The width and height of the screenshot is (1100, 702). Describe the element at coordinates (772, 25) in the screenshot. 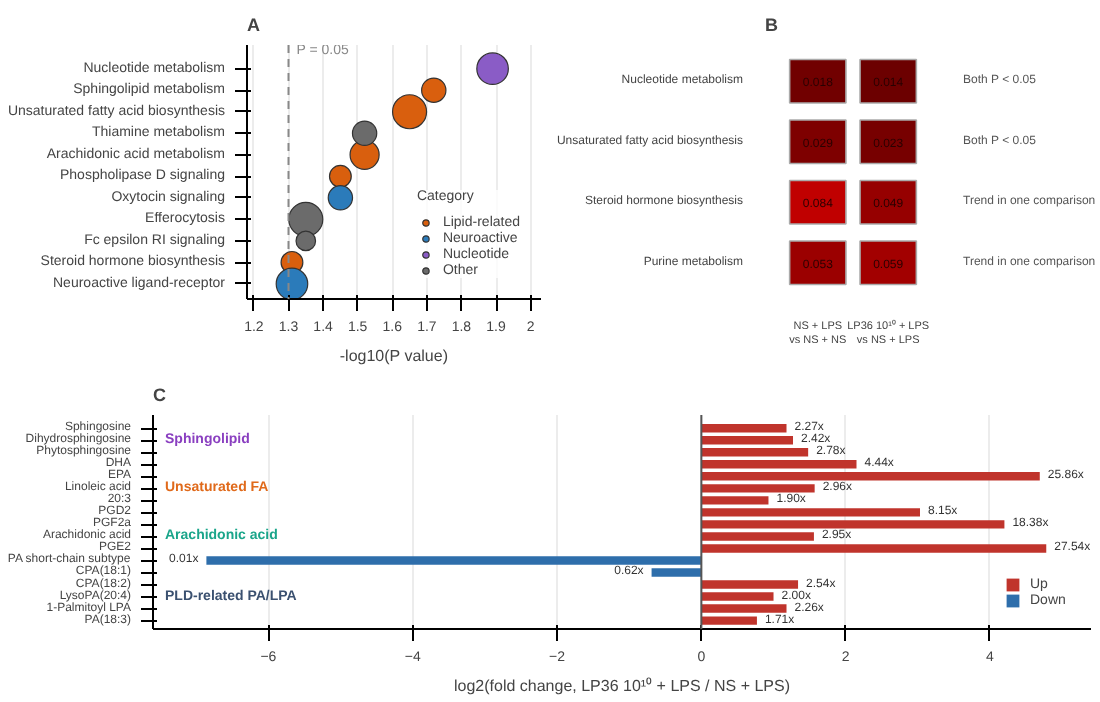

I see `chart-title: B` at that location.